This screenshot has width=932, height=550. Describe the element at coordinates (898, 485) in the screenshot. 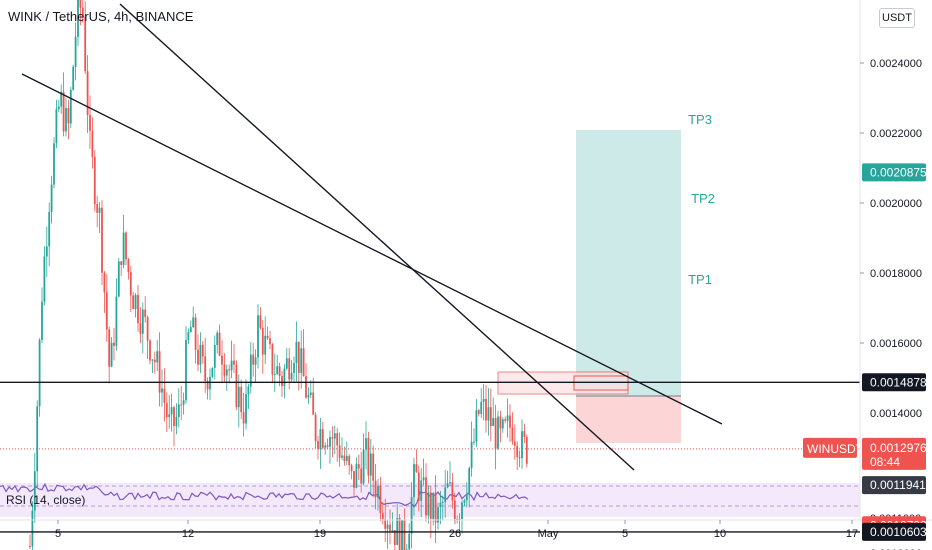

I see `price-tag-label: 0.0011941` at that location.